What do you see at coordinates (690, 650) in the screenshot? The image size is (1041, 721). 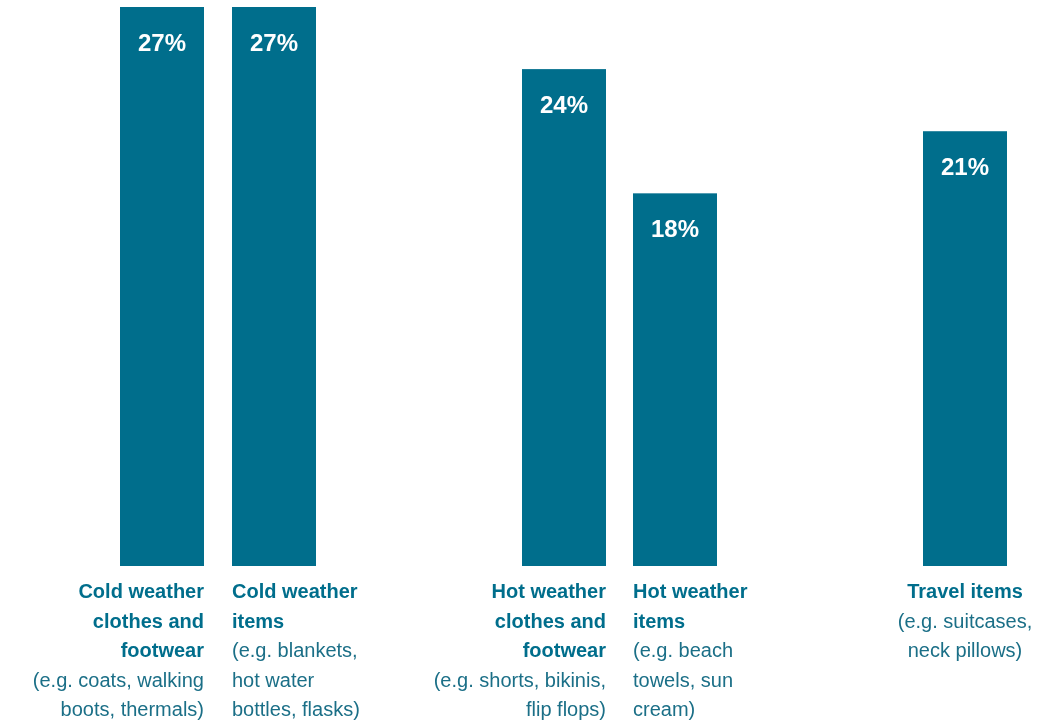 I see `x-tick-label: Hot weather items (e.g. beach towels, sun cream)` at bounding box center [690, 650].